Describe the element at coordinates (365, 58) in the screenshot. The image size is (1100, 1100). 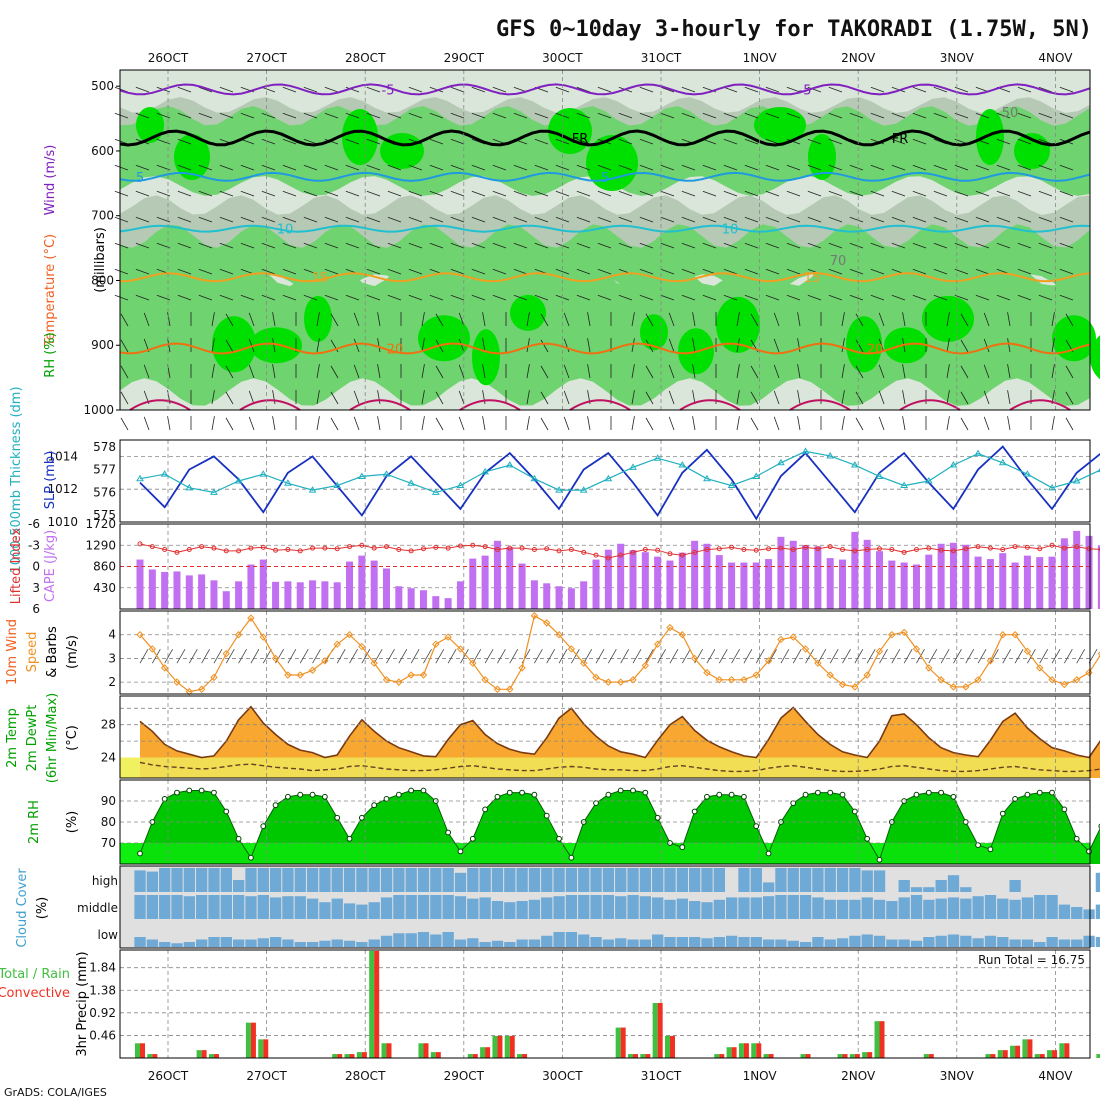
I see `date-label-top: 28OCT` at that location.